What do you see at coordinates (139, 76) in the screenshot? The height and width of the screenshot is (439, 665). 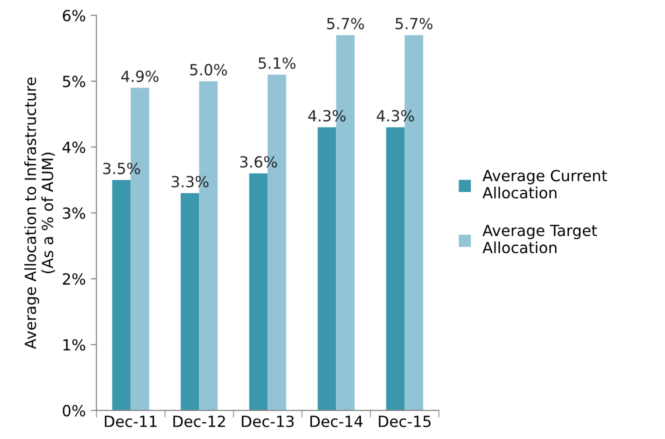 I see `data-label: 4.9%` at bounding box center [139, 76].